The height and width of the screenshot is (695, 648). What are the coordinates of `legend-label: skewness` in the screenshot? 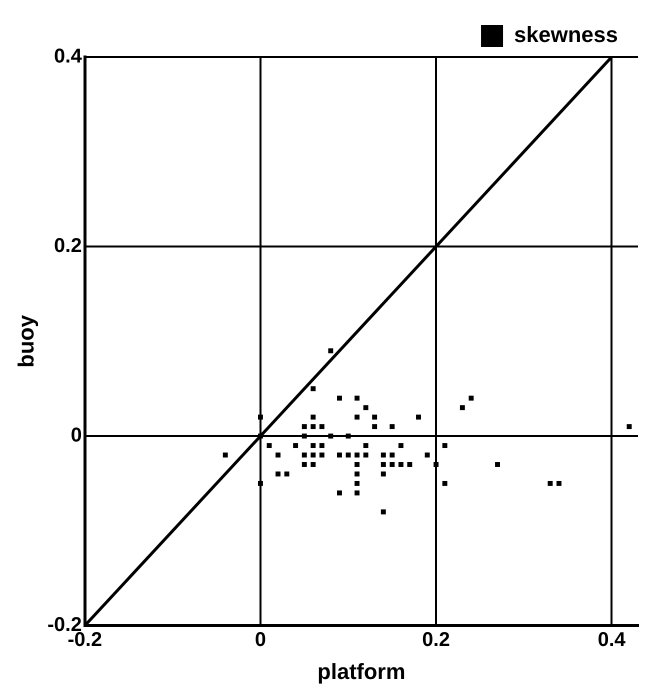 It's located at (566, 35).